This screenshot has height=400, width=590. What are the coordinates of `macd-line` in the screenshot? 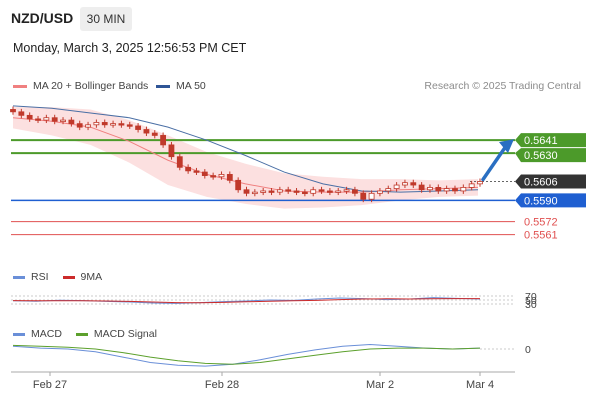 It's located at (246, 355).